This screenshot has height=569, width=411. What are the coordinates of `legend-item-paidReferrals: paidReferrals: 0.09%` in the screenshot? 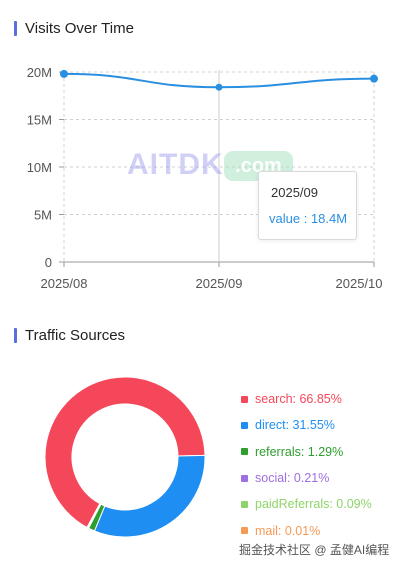 It's located at (306, 504).